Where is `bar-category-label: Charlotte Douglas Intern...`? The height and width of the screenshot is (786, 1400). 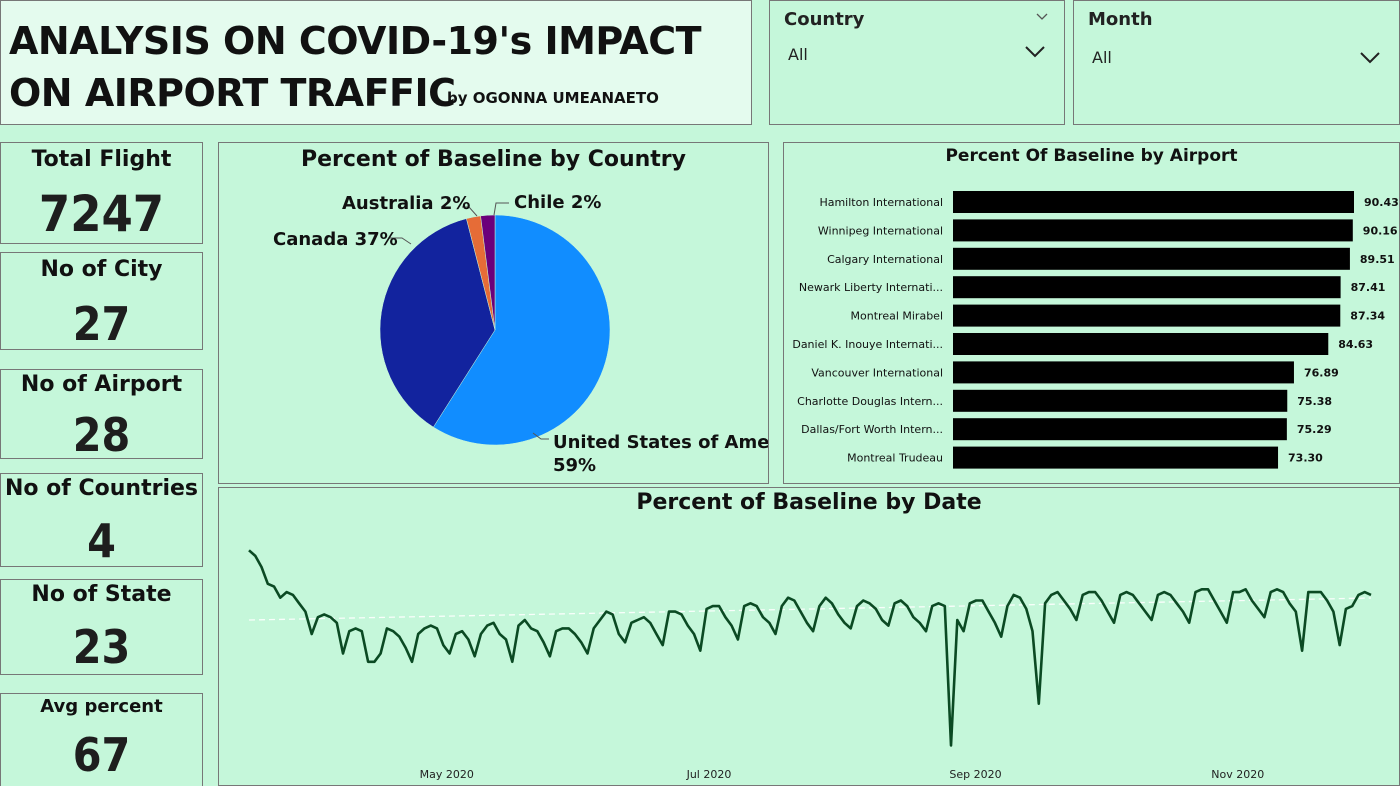
bar-category-label: Charlotte Douglas Intern... is located at coordinates (870, 401).